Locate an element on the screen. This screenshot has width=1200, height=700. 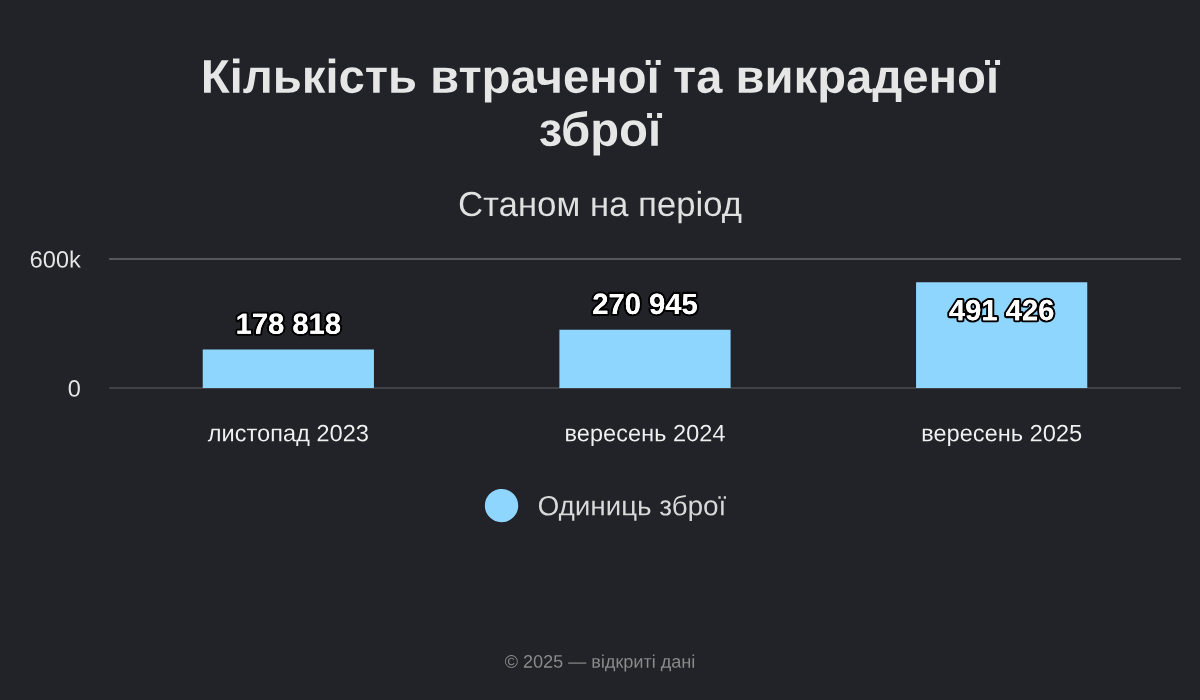
data-label: 270 945 is located at coordinates (645, 304).